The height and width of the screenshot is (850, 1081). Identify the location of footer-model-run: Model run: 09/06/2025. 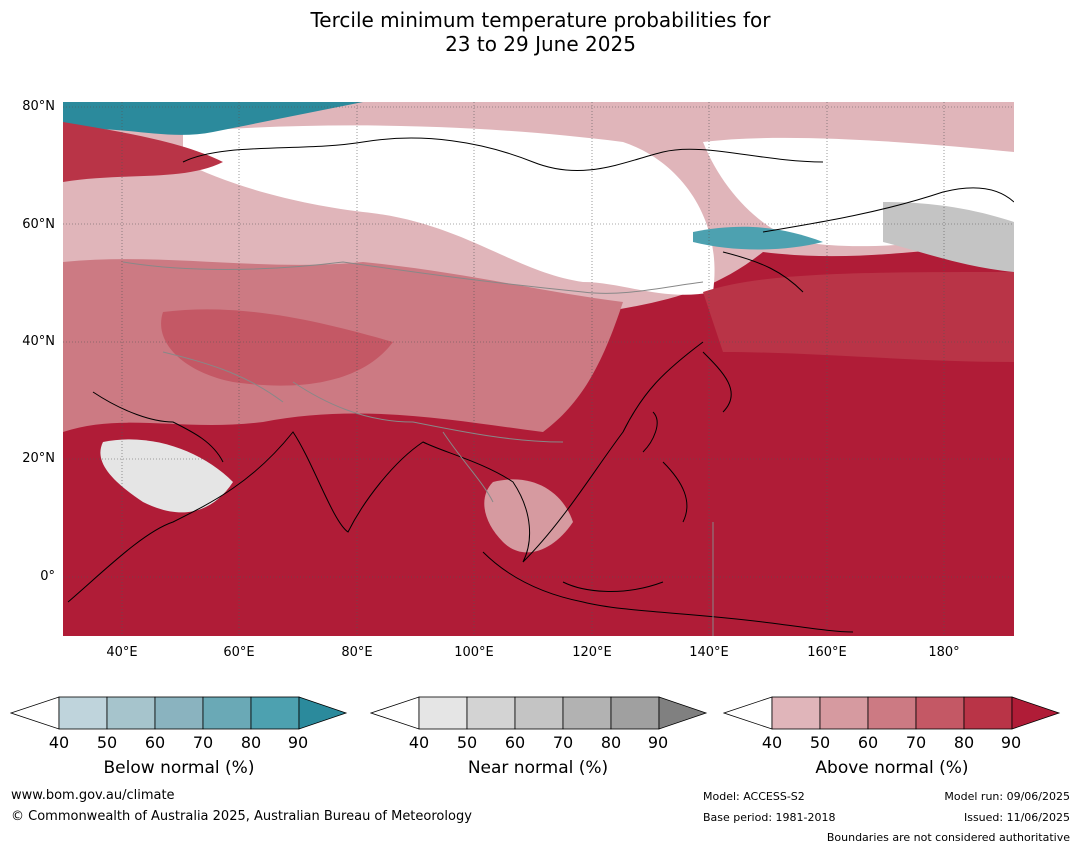
(1007, 796).